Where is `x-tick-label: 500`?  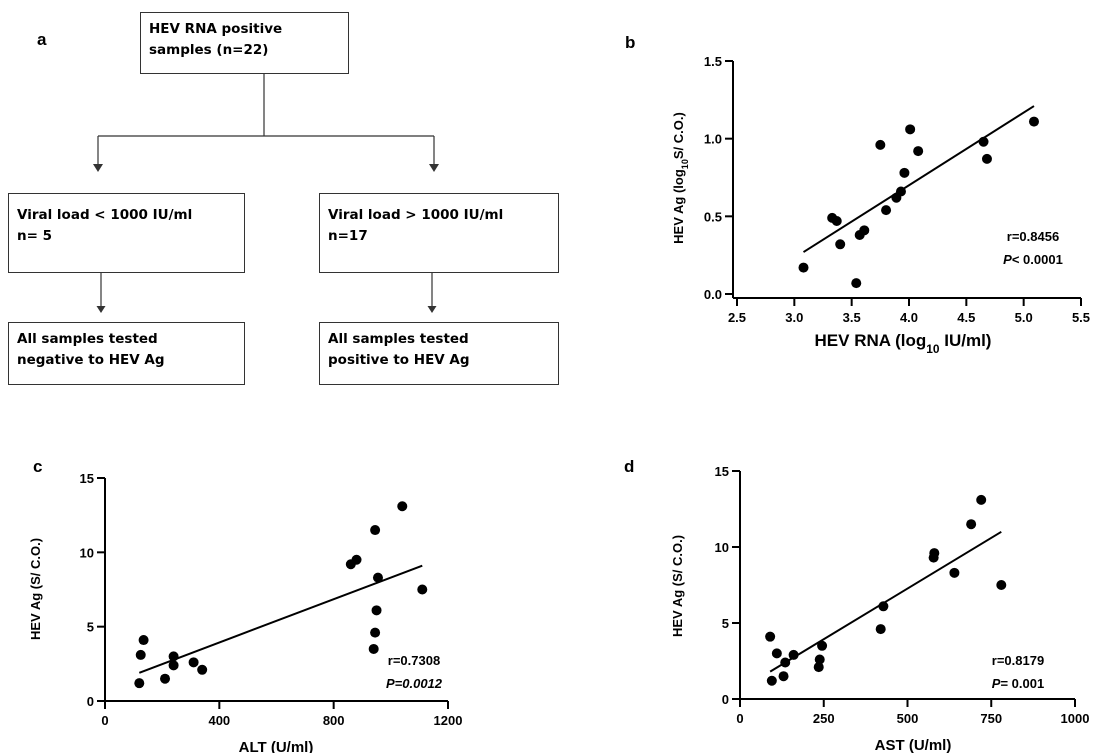 x-tick-label: 500 is located at coordinates (908, 718).